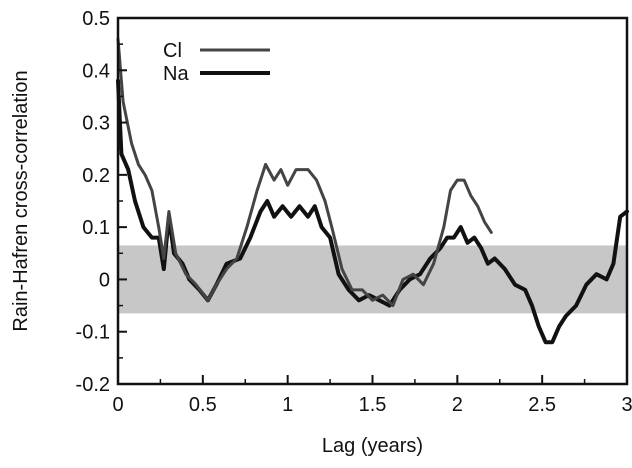 The height and width of the screenshot is (468, 632). Describe the element at coordinates (21, 200) in the screenshot. I see `y-axis-title: Rain-Hafren cross-correlation` at that location.